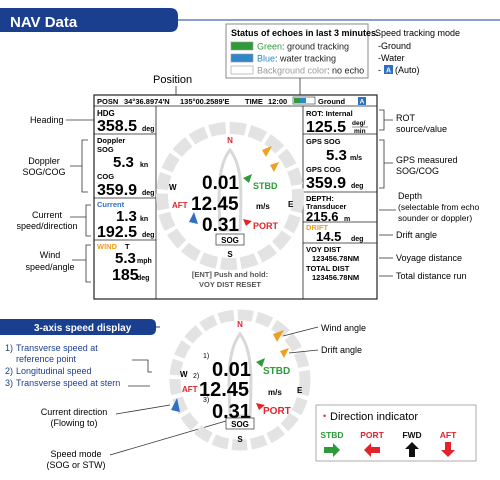  Describe the element at coordinates (240, 439) in the screenshot. I see `large-compass-south: S` at that location.